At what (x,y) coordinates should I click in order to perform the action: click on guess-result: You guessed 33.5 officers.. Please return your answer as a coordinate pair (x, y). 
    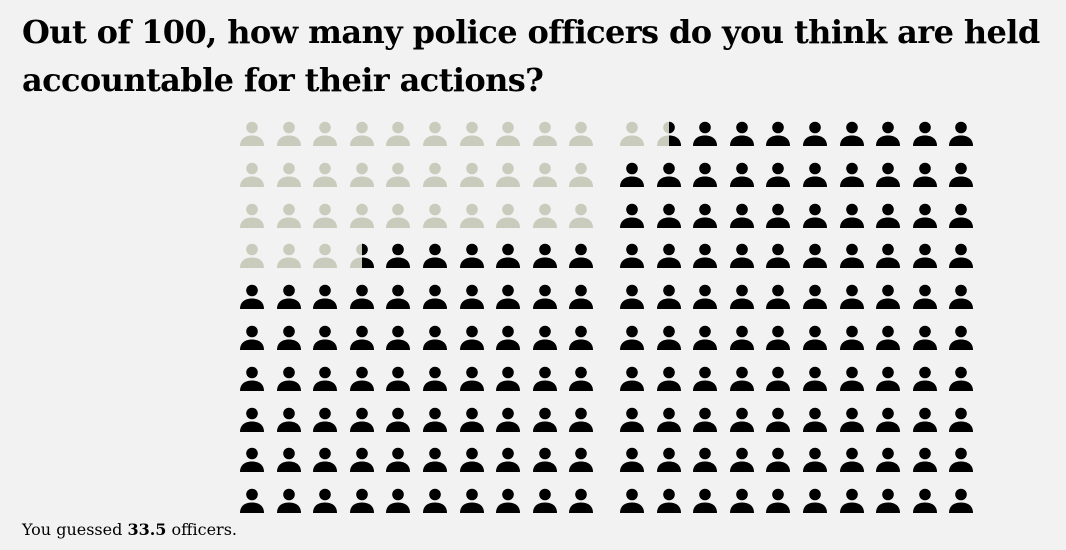
    Looking at the image, I should click on (129, 530).